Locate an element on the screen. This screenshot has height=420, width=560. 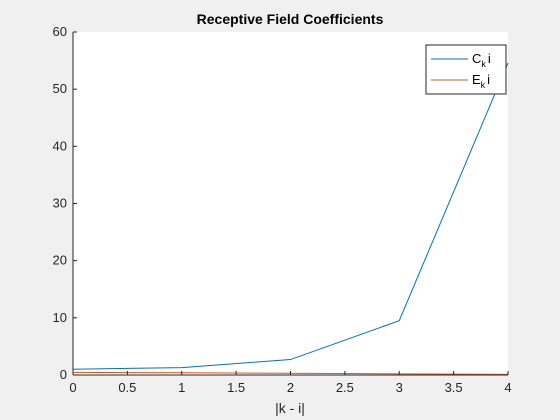
y-tick-label: 40 is located at coordinates (60, 145).